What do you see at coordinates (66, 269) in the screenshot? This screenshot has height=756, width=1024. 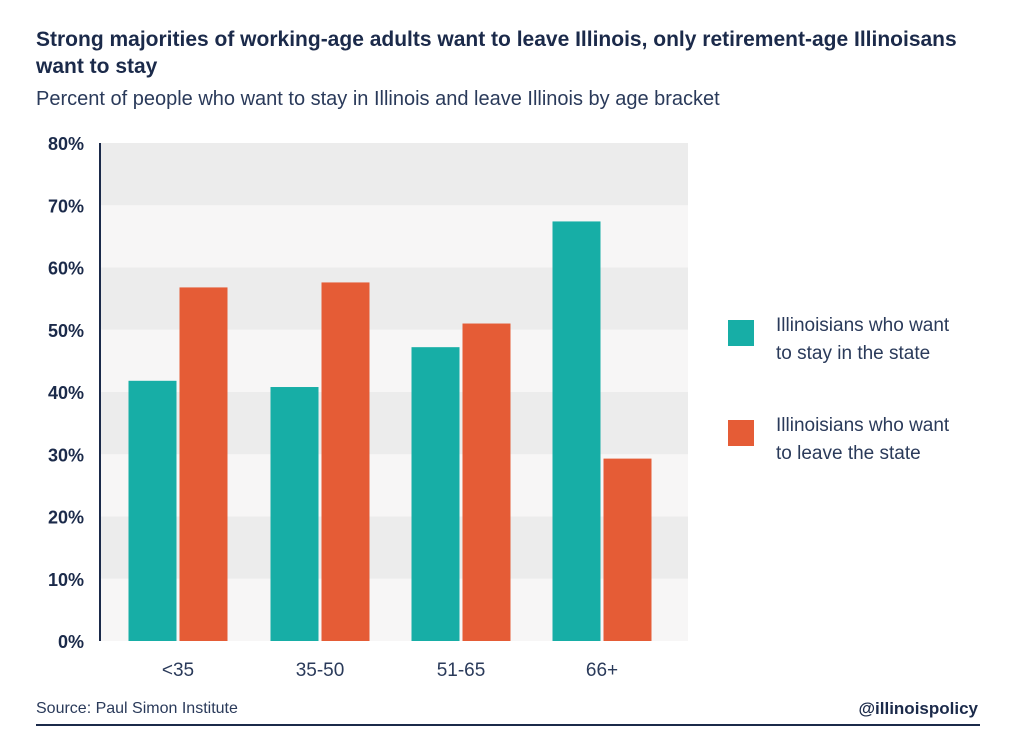 I see `y-tick-label: 60%` at bounding box center [66, 269].